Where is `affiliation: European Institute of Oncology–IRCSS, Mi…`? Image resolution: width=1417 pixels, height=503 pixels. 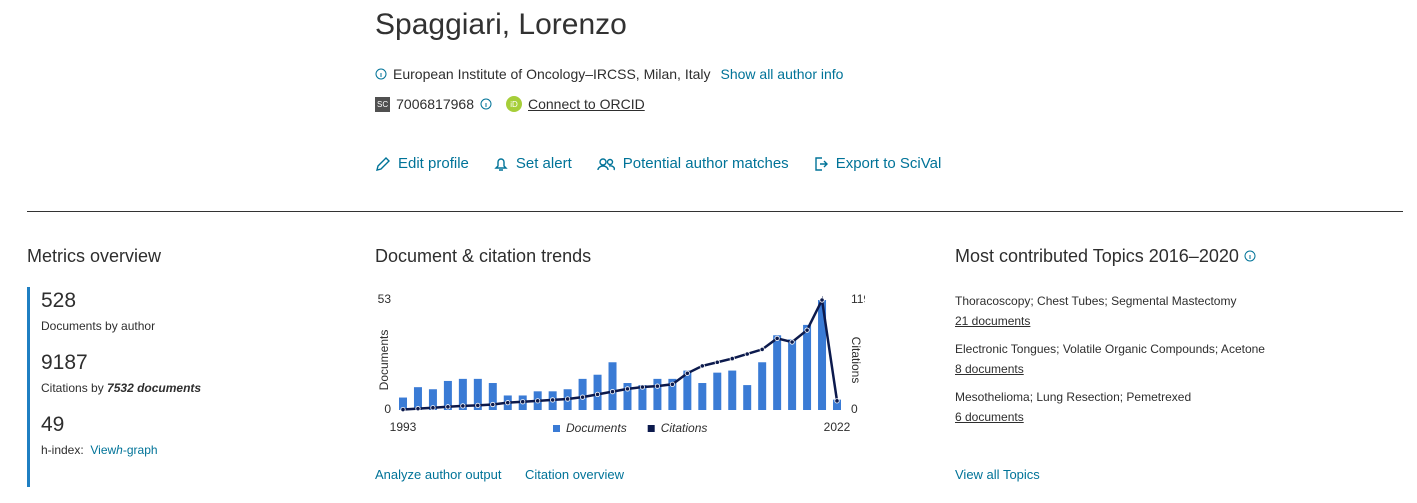
affiliation: European Institute of Oncology–IRCSS, Mi… is located at coordinates (552, 74).